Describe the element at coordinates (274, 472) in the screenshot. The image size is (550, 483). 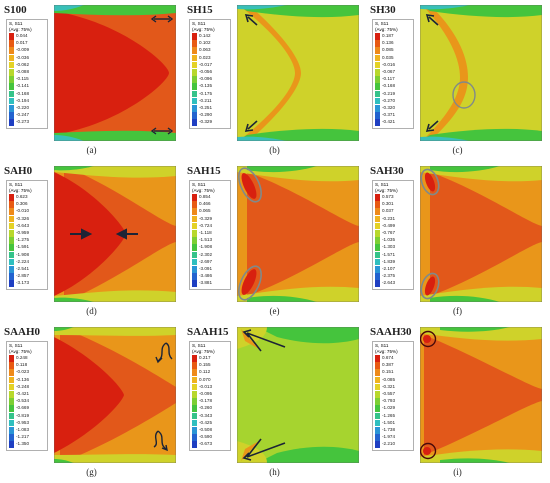
I see `panel-caption: (h)` at that location.